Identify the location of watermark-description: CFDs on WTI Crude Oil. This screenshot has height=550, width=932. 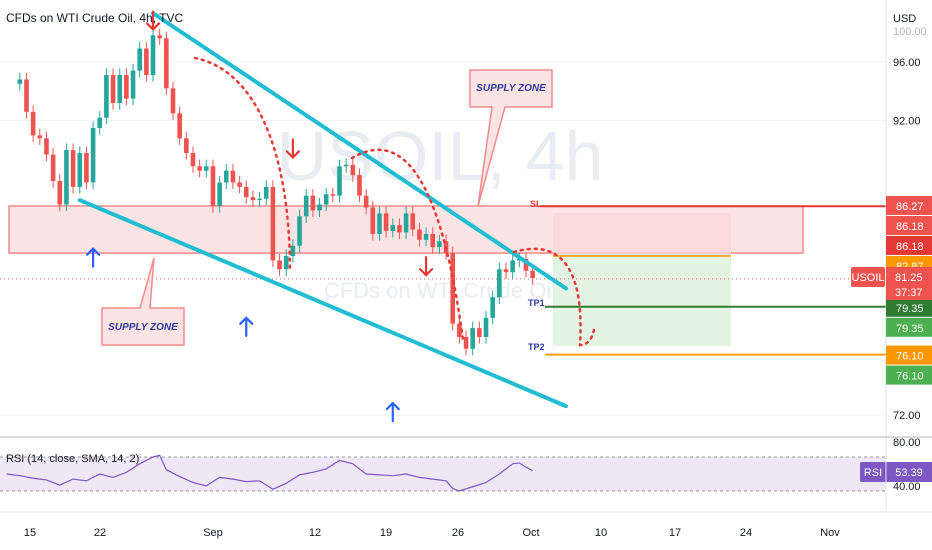
(440, 290).